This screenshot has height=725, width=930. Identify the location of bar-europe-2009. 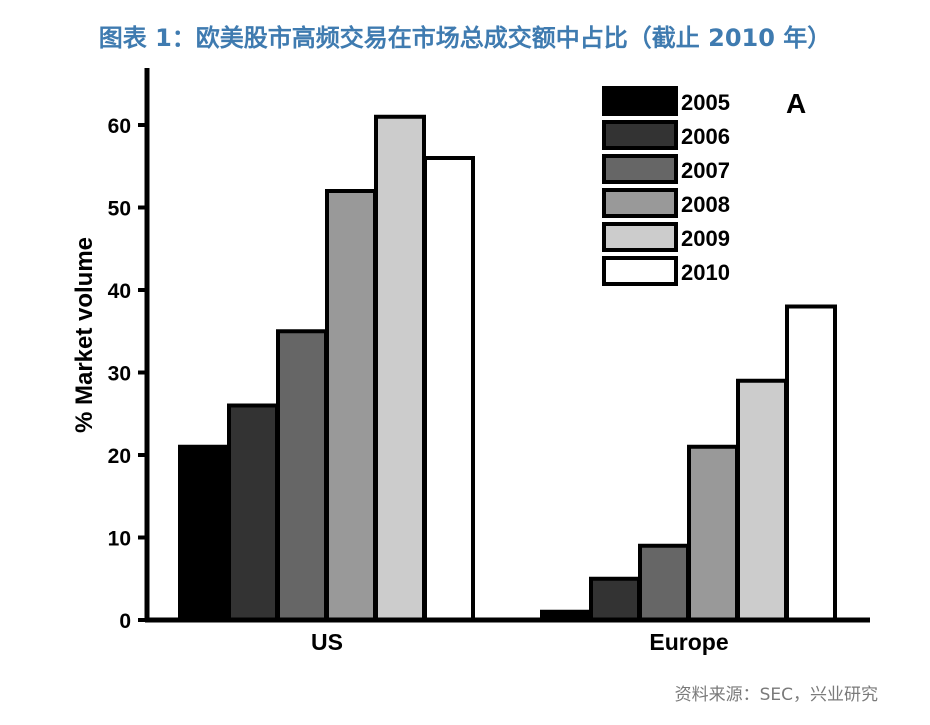
(762, 500).